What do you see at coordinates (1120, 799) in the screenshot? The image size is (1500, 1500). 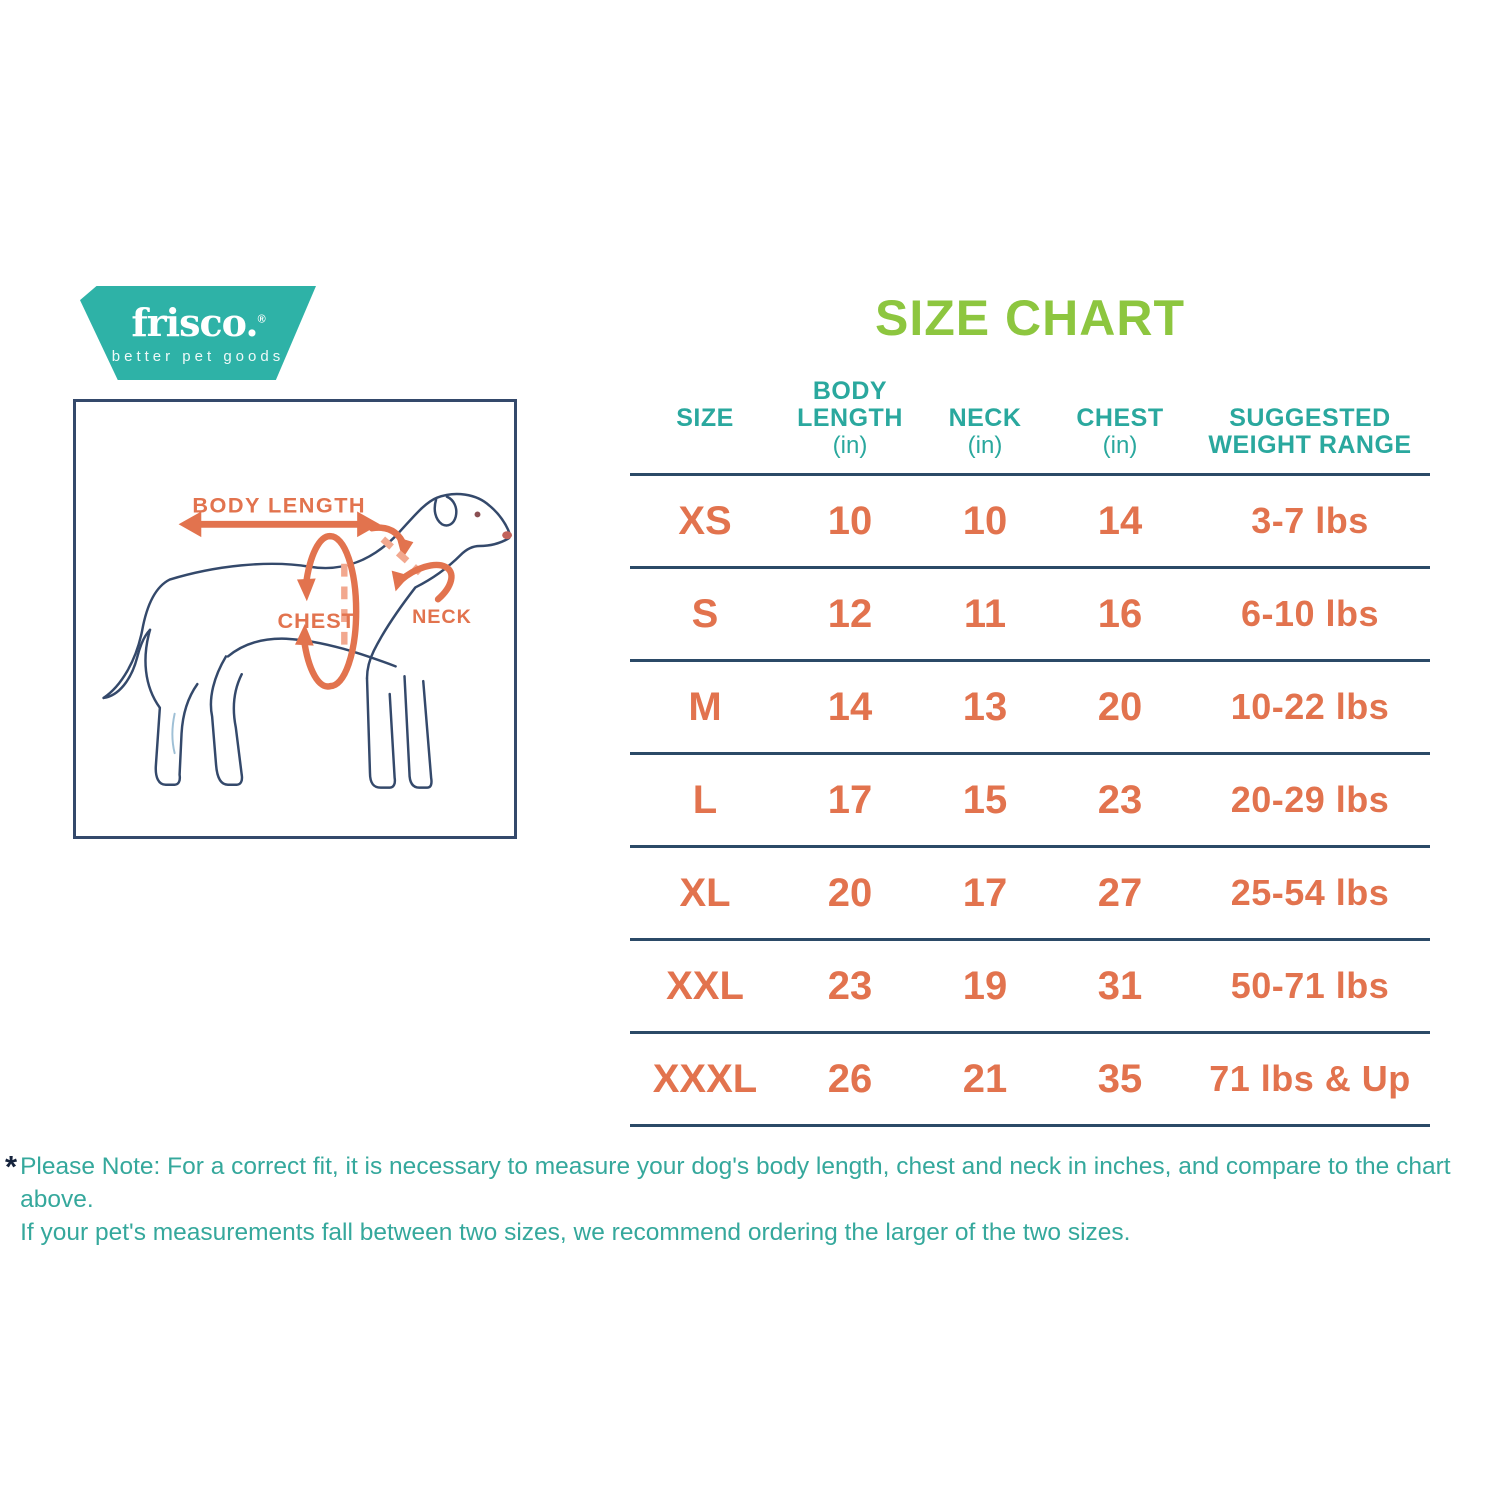 I see `chest-cell: 23` at bounding box center [1120, 799].